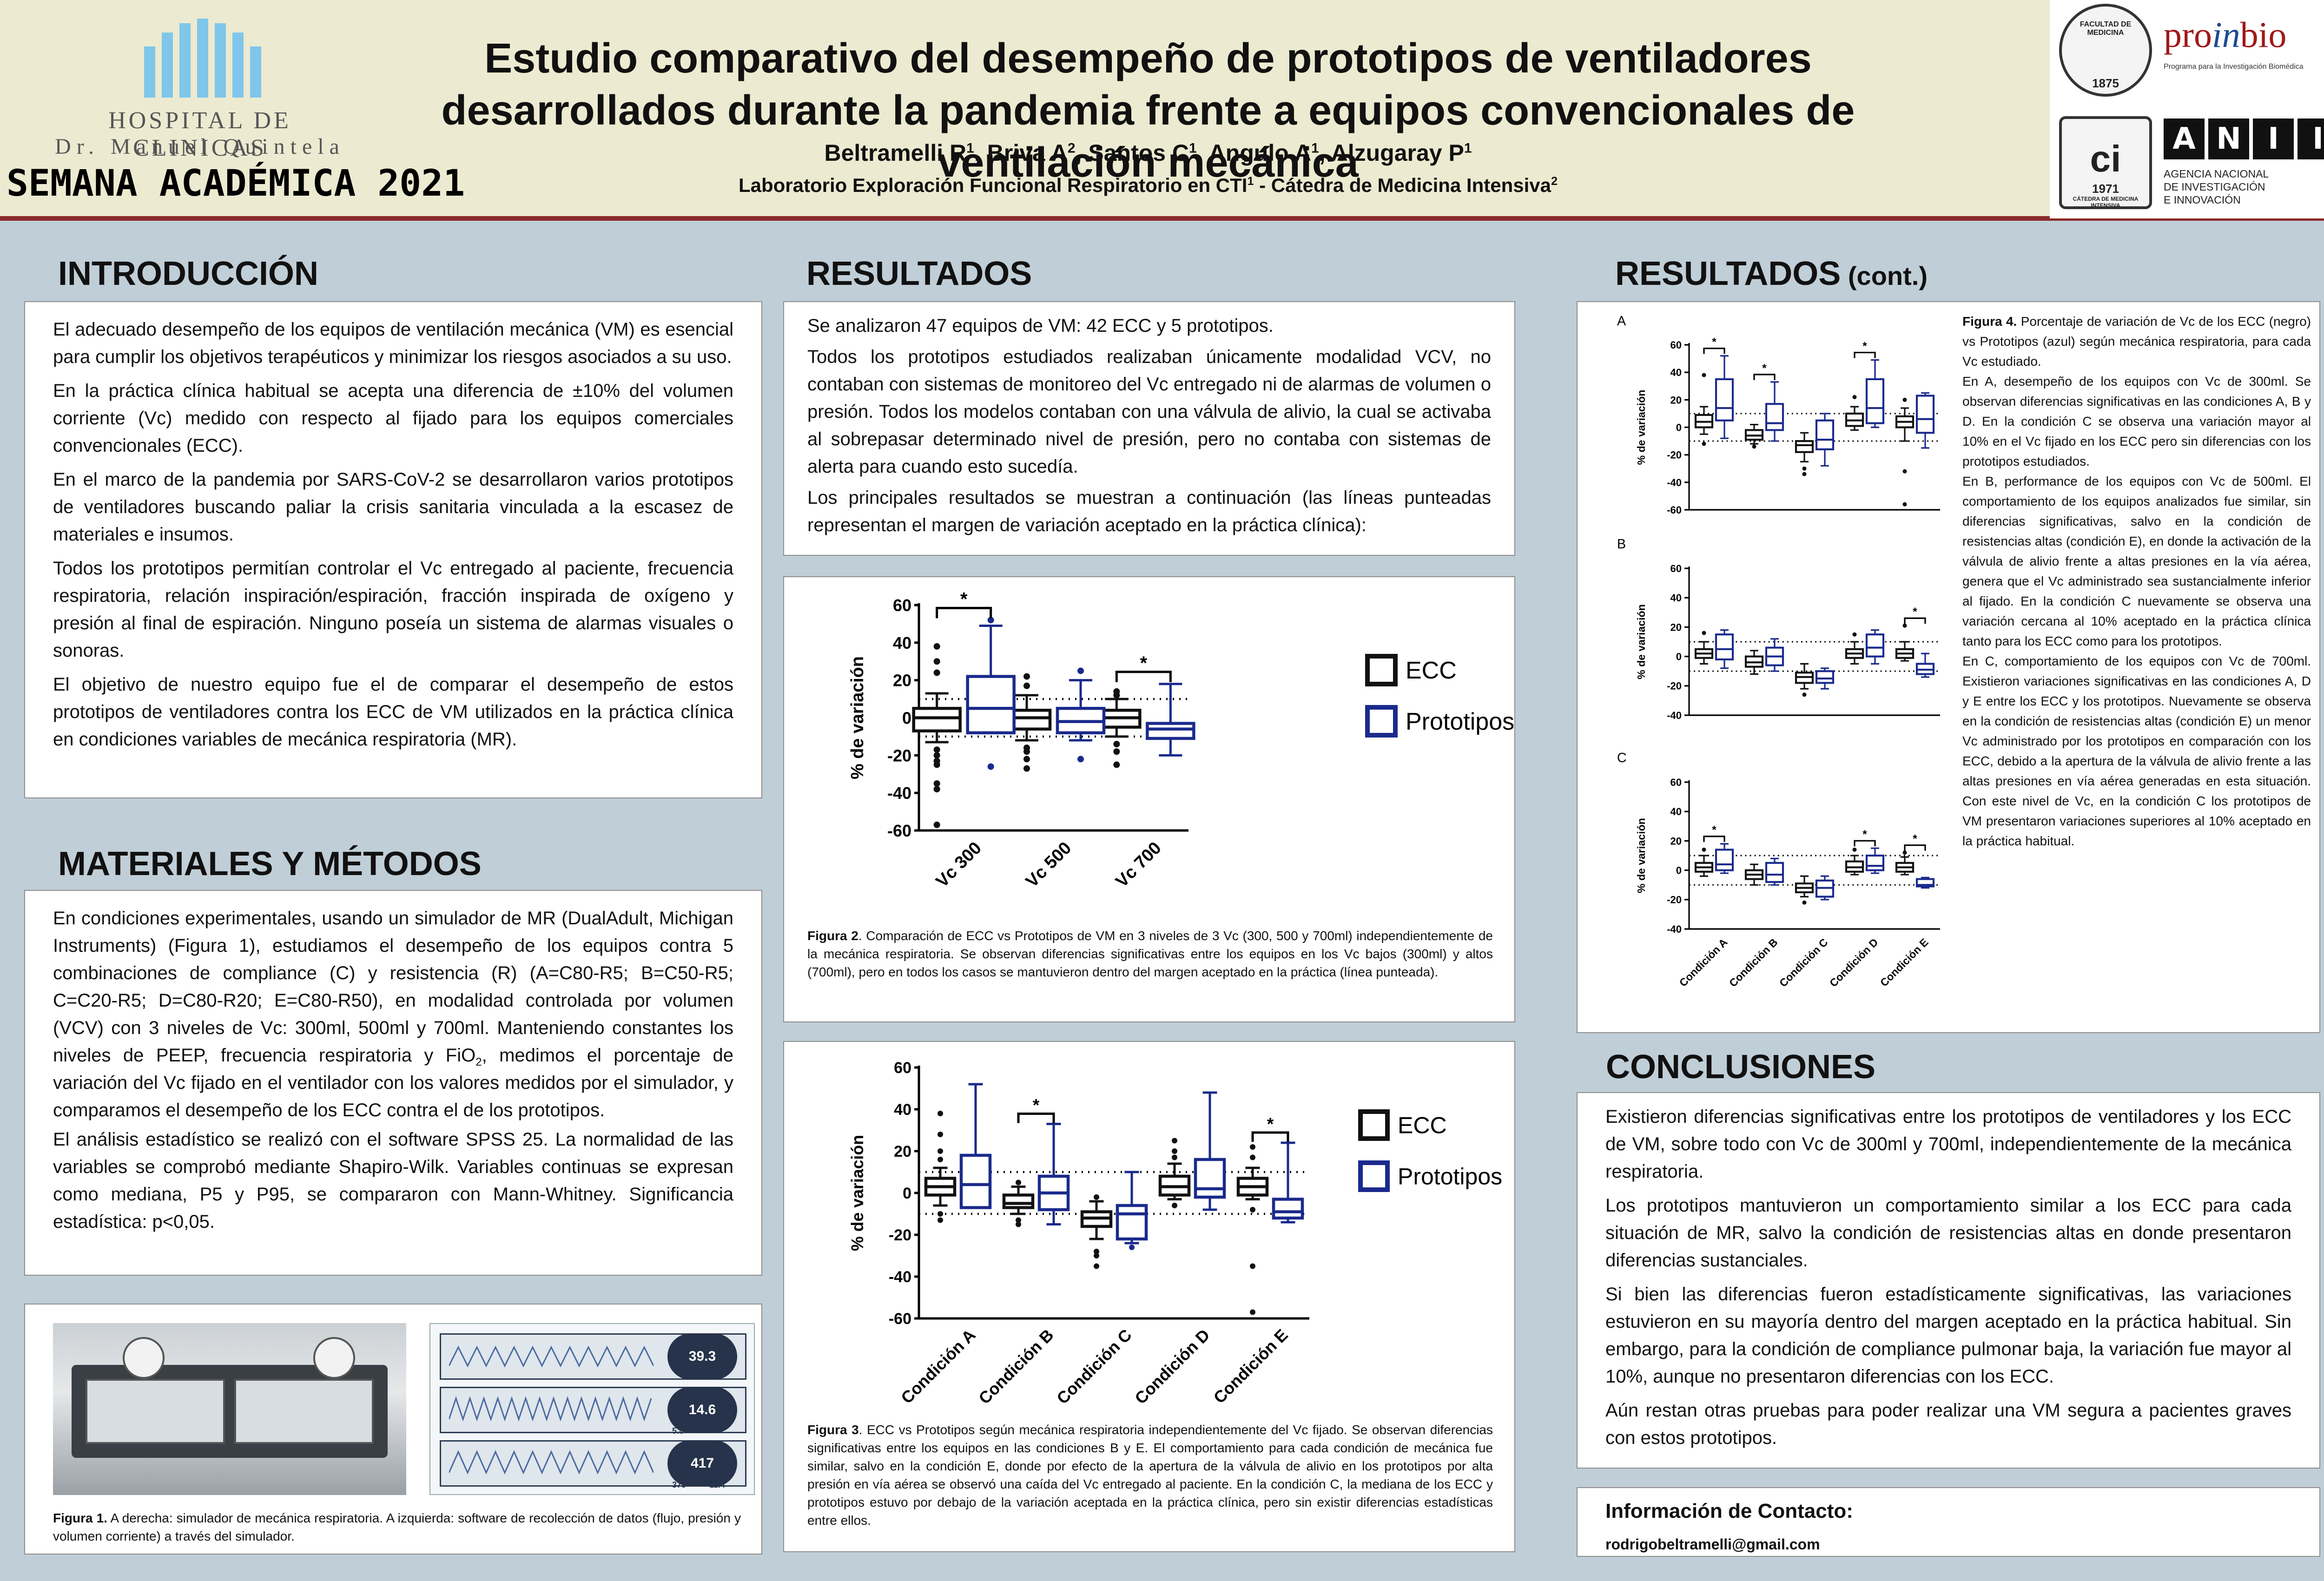  I want to click on x-tick-label: Condición C, so click(1803, 962).